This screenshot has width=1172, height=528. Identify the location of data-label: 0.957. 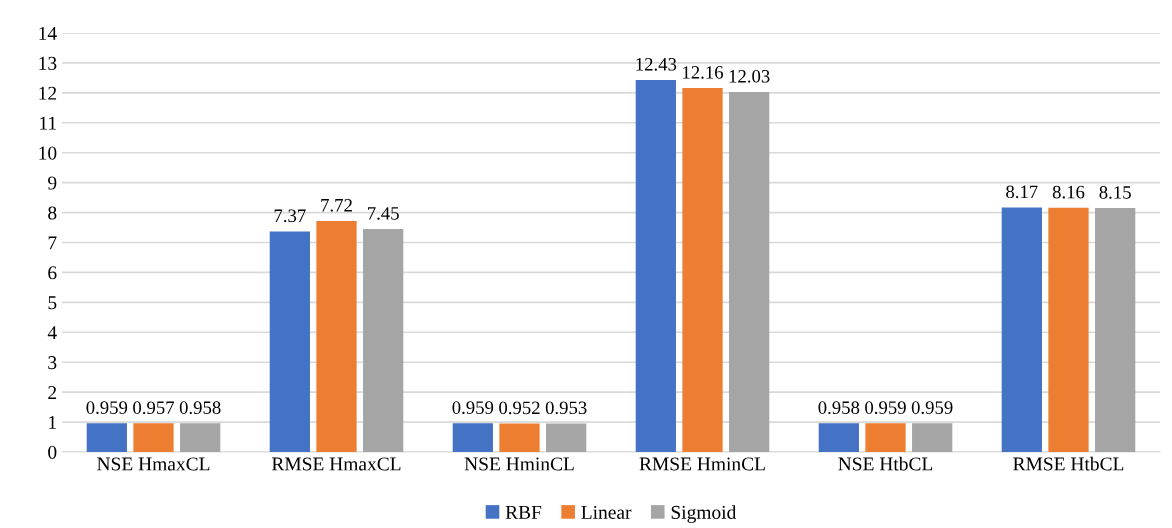
(154, 408).